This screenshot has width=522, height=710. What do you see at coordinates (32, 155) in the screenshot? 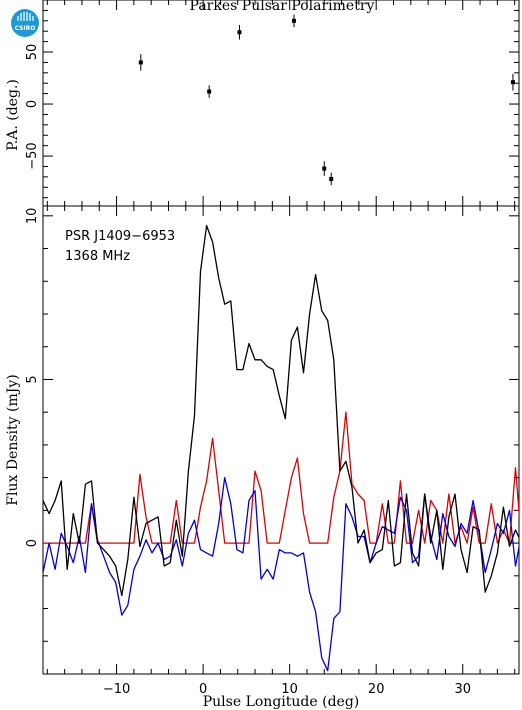
I see `pa-tick-label: −50` at bounding box center [32, 155].